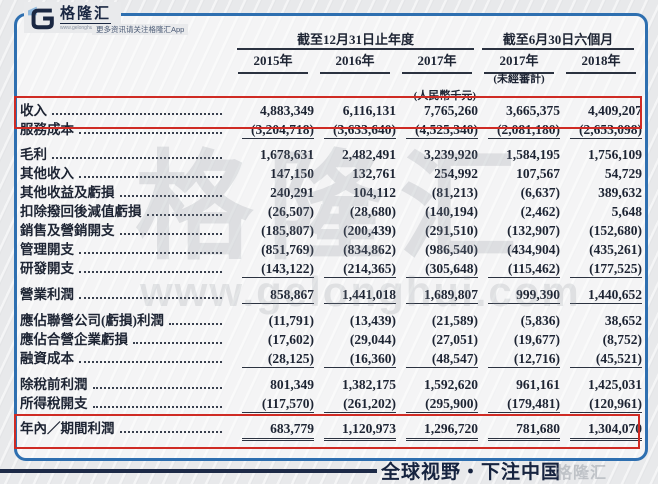 The width and height of the screenshot is (658, 484). What do you see at coordinates (442, 430) in the screenshot?
I see `cell-value: 1,296,720` at bounding box center [442, 430].